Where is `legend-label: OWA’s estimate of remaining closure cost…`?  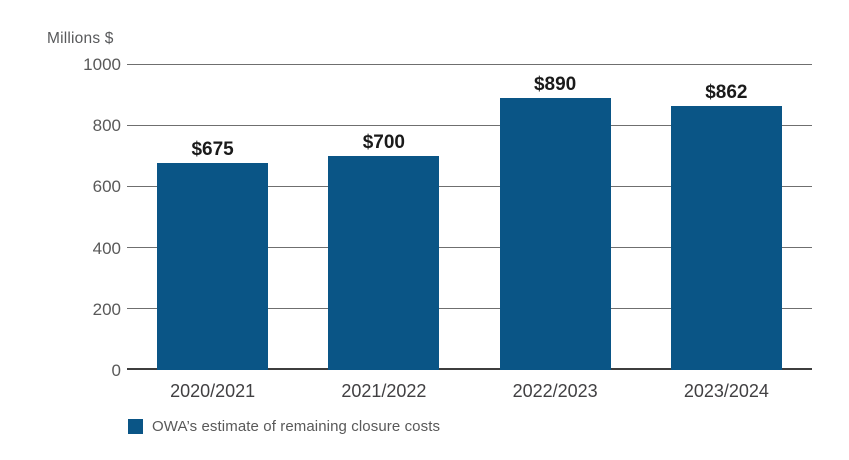
legend-label: OWA’s estimate of remaining closure cost… is located at coordinates (296, 426).